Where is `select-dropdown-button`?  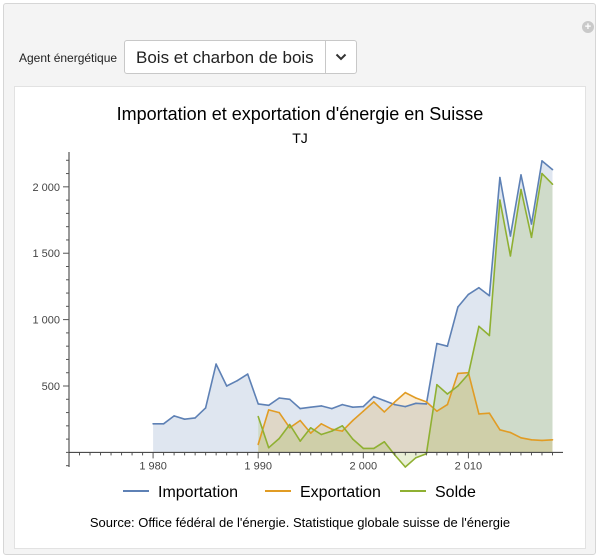 select-dropdown-button is located at coordinates (340, 57).